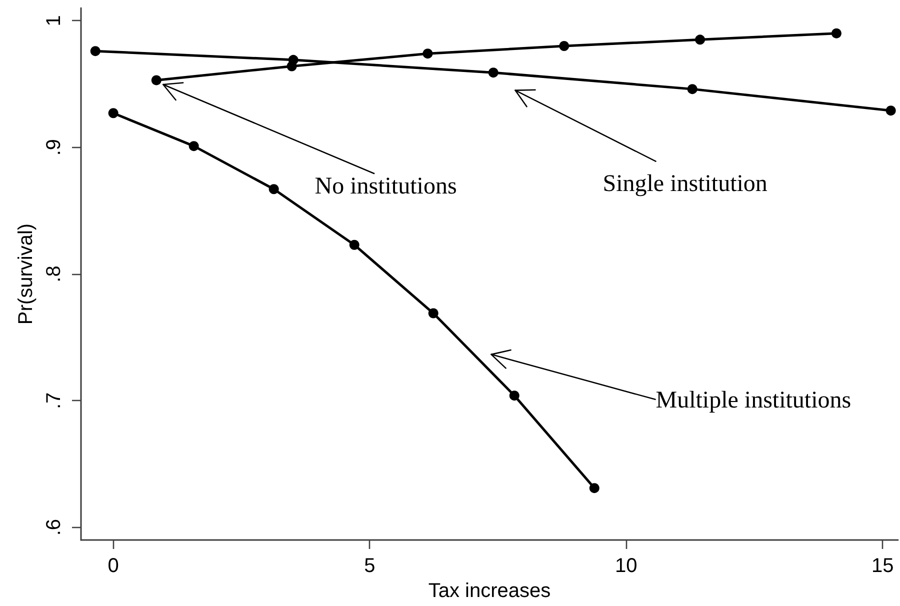 This screenshot has height=606, width=900. I want to click on y-tick-label: .6, so click(54, 527).